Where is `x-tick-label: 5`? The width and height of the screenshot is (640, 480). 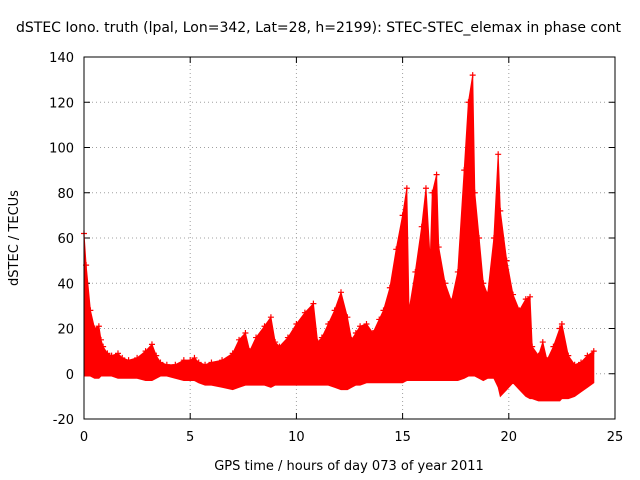 x-tick-label: 5 is located at coordinates (190, 437).